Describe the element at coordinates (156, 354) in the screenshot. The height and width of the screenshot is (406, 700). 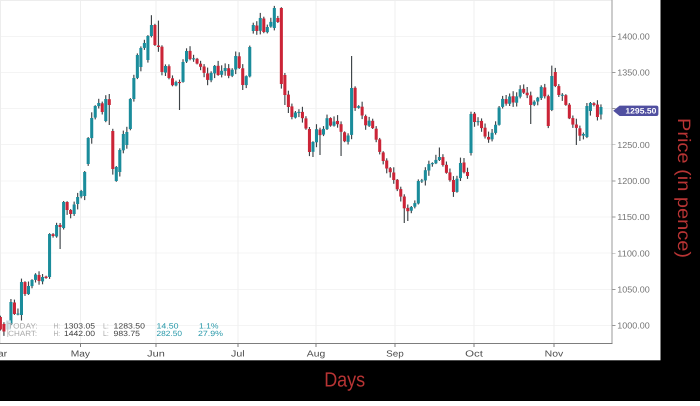
I see `svg-text: Jun` at that location.